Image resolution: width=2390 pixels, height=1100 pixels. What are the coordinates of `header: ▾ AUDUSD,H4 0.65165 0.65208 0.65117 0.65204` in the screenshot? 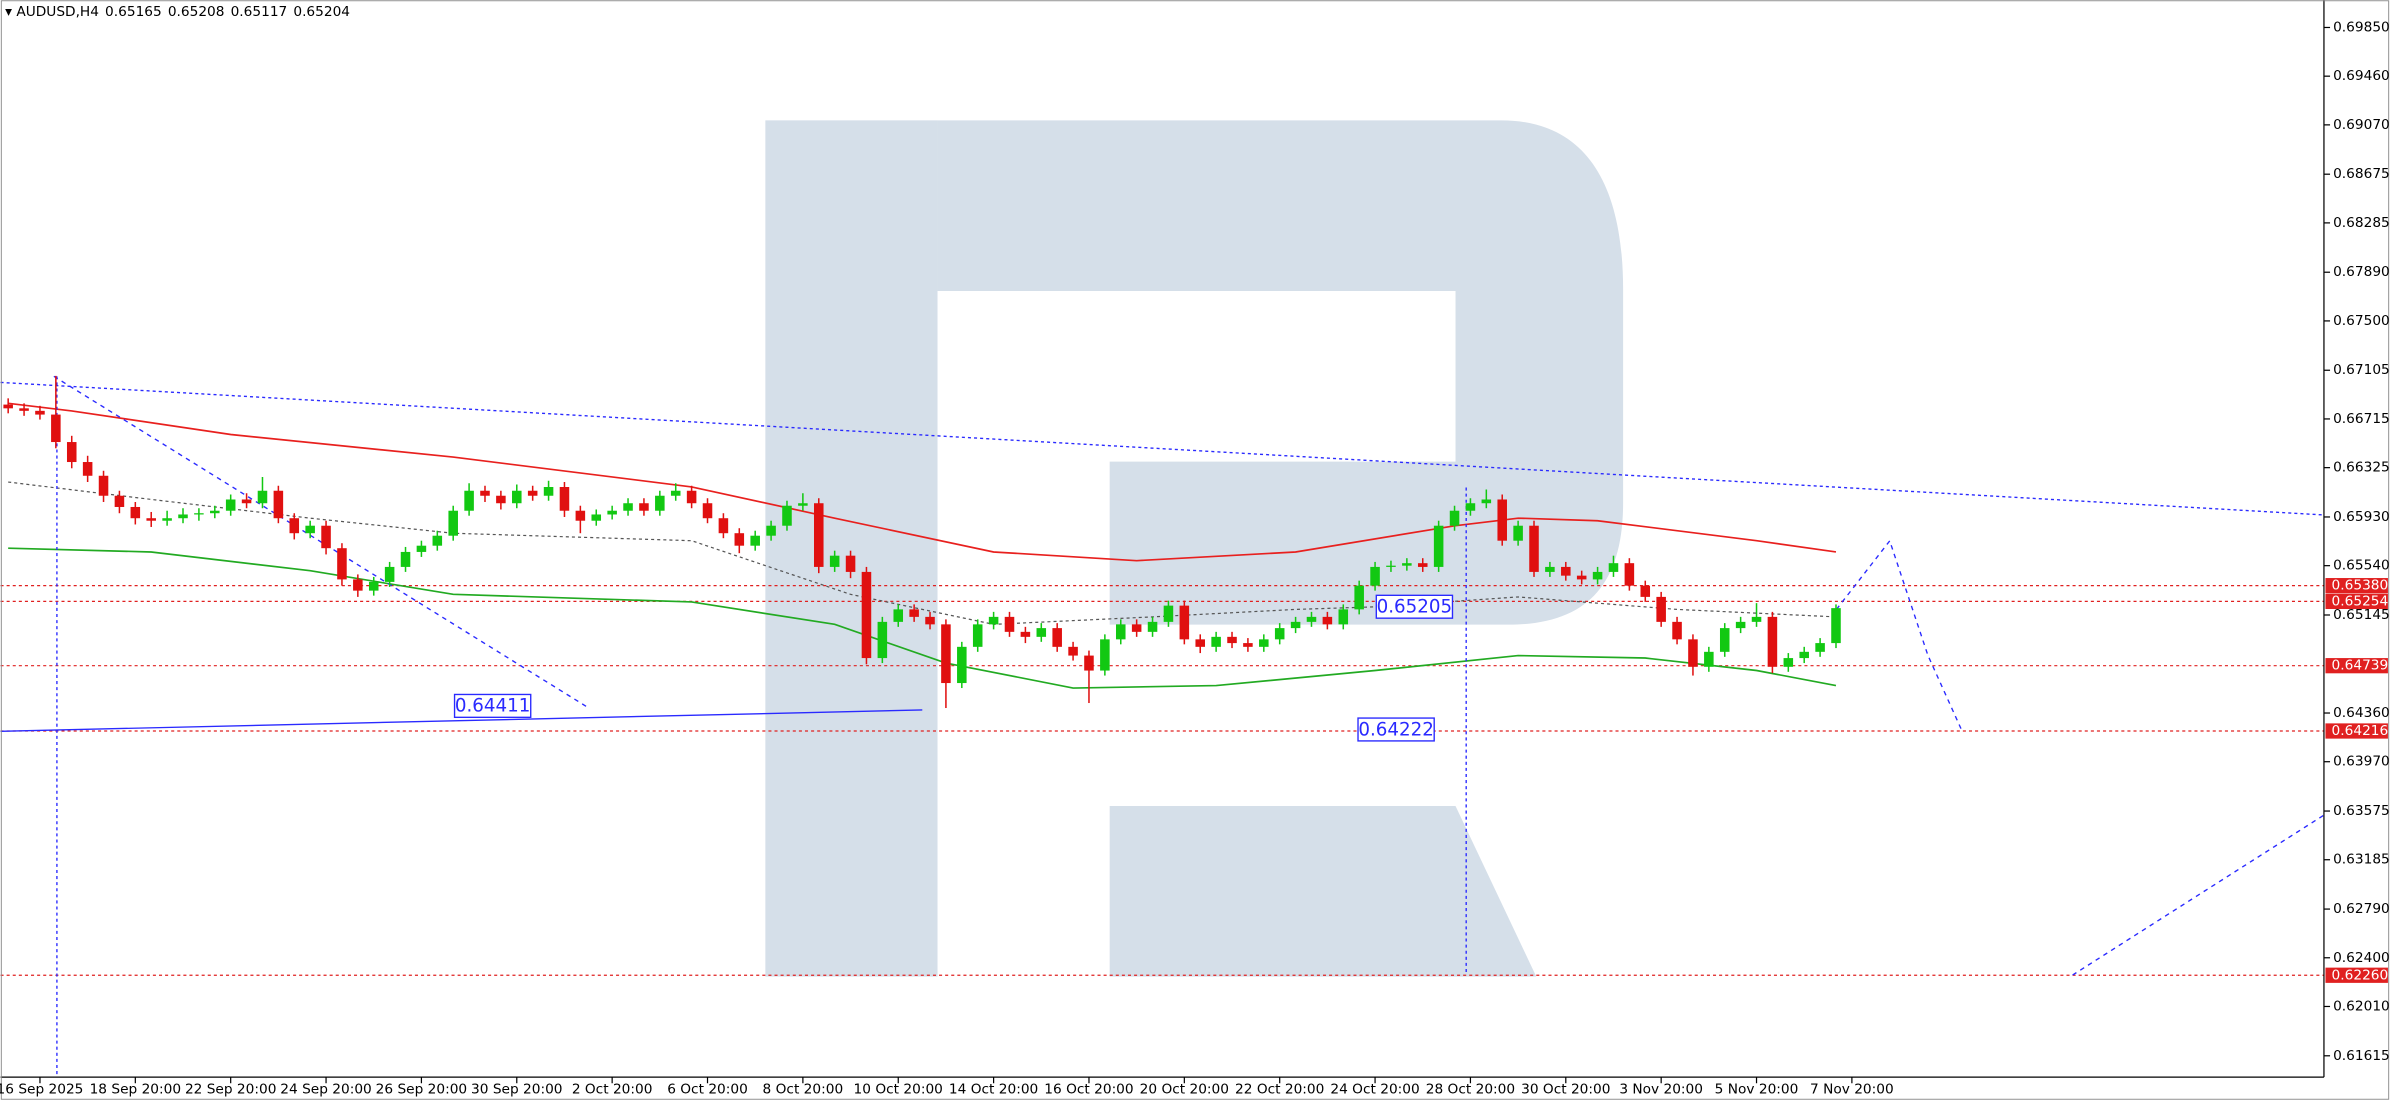 It's located at (177, 12).